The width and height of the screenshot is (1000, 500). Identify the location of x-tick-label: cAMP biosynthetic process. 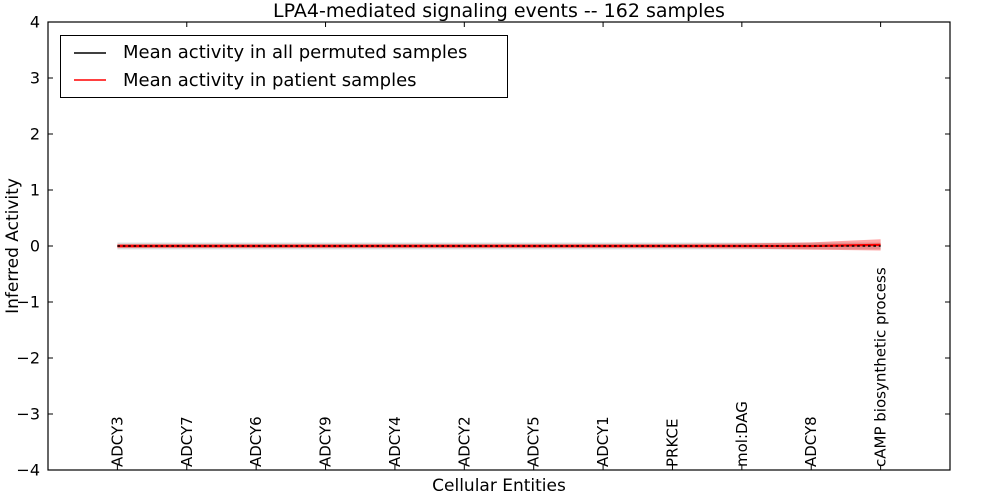
(881, 367).